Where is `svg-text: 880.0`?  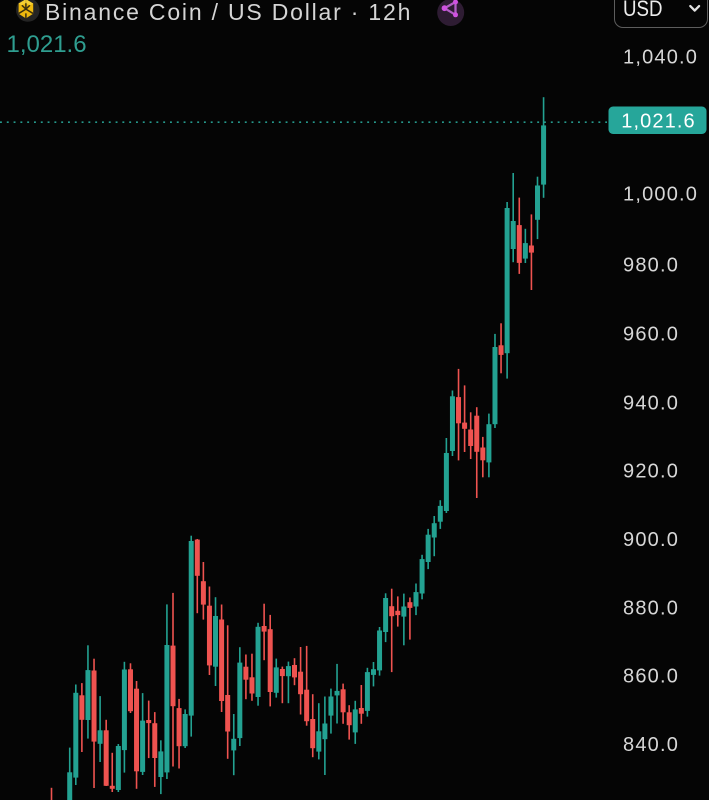 svg-text: 880.0 is located at coordinates (651, 608).